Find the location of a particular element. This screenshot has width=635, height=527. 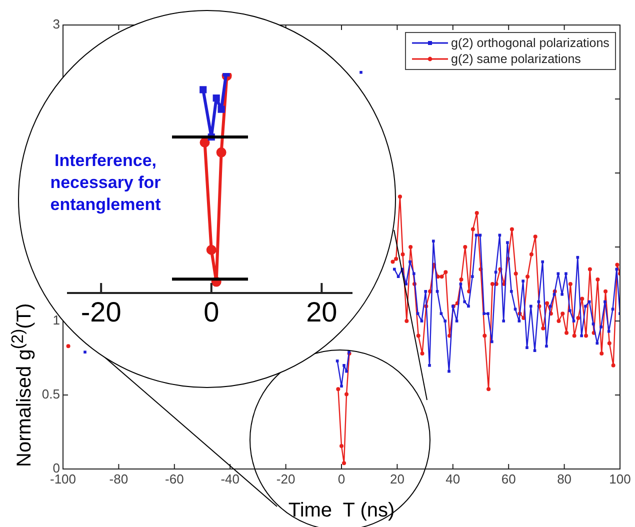

x-tick-label: -80 is located at coordinates (118, 478).